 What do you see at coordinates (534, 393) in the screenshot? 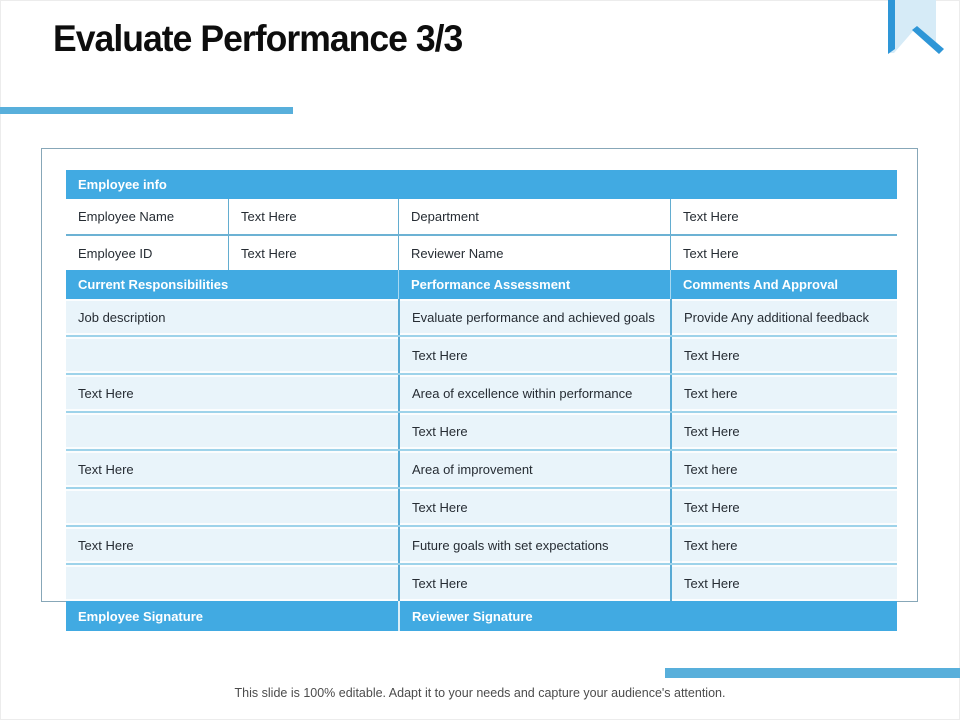
I see `assessment-cell: Area of excellence within performance` at bounding box center [534, 393].